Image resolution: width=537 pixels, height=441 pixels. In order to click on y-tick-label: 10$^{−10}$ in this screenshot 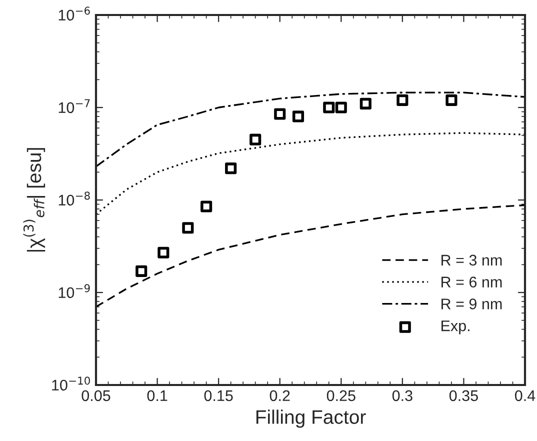, I will do `click(71, 383)`.